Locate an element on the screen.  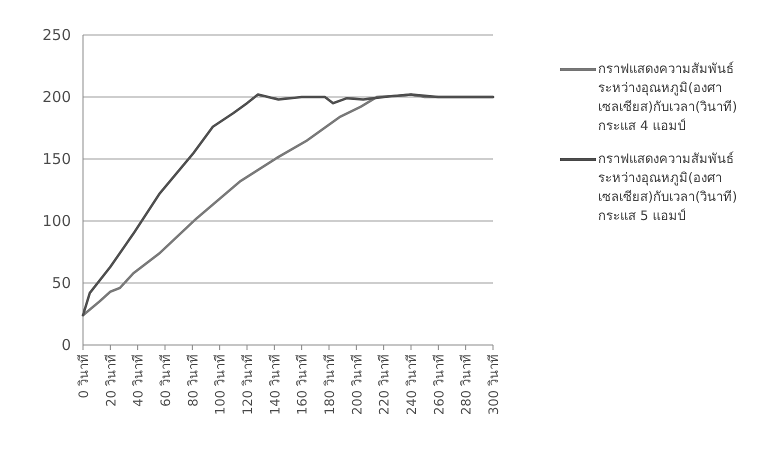
legend-label: กราฟแสดงความสัมพันธ์ระหว่างอุณหภูมิ(องศาเซลเซียส)กับเวลา(วินาที) กระแส 5 แอมป์ is located at coordinates (668, 188).